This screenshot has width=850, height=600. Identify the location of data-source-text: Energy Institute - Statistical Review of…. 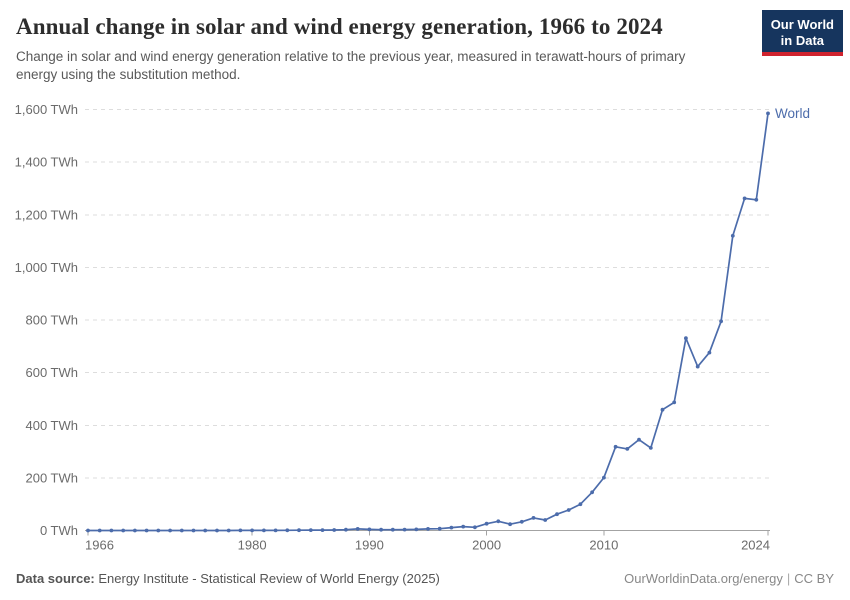
(267, 578).